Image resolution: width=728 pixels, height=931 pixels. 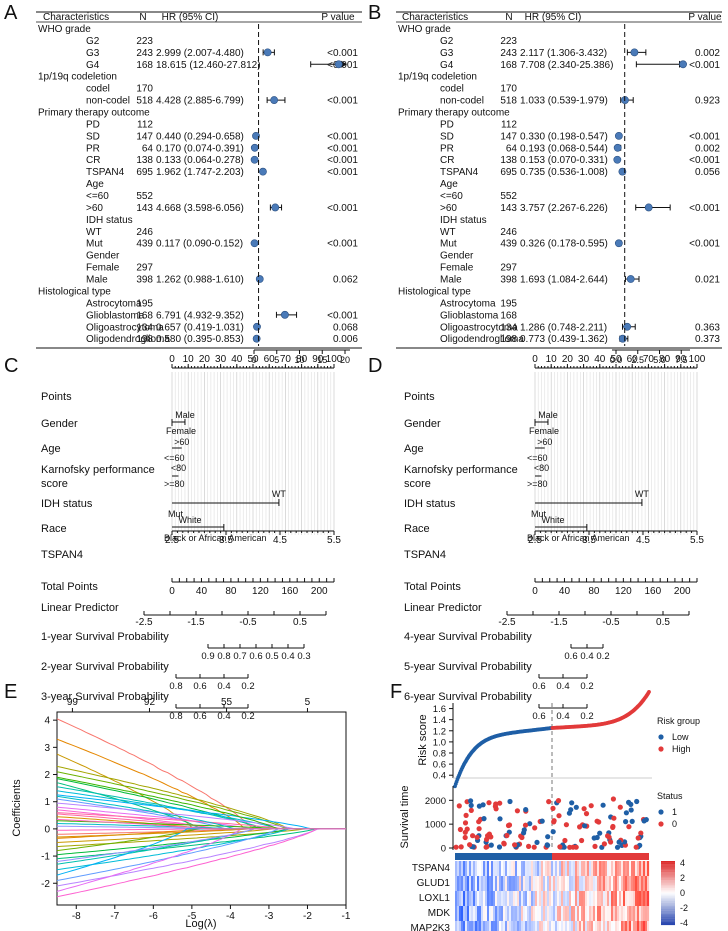 I want to click on row-hr: 0.133 (0.064-0.278), so click(x=200, y=160).